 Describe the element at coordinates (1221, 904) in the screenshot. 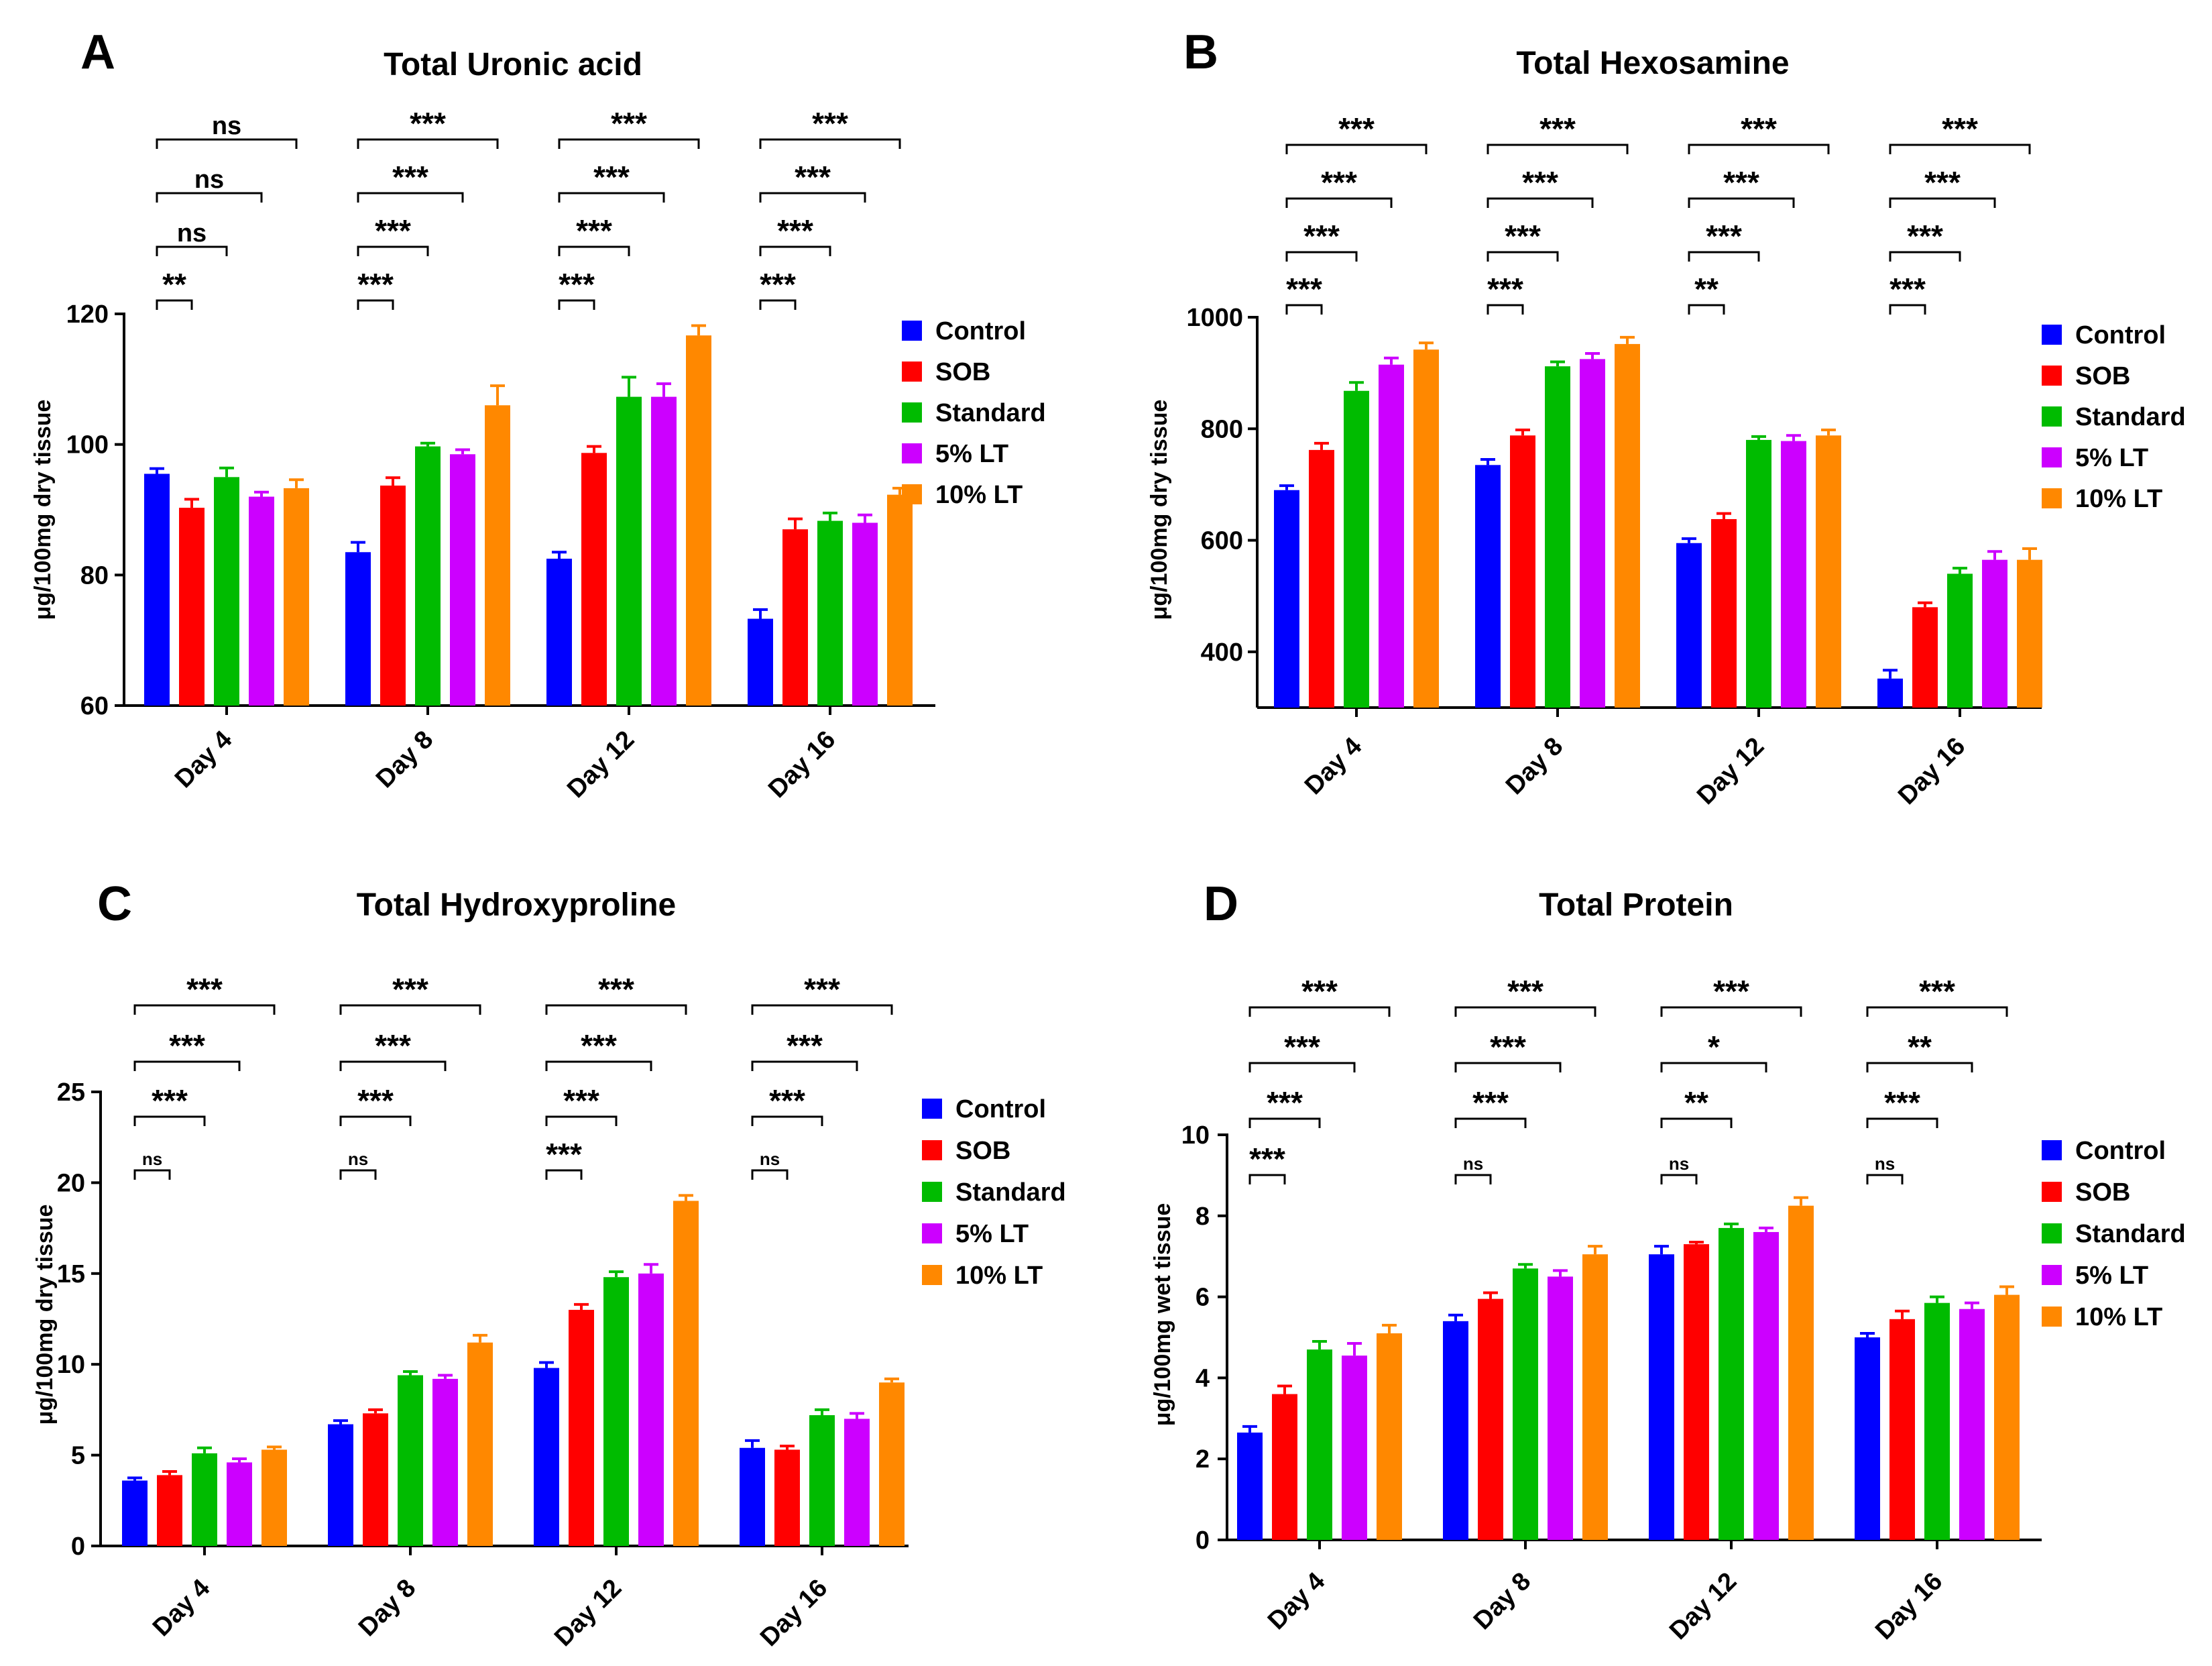

I see `panel-letter: D` at that location.